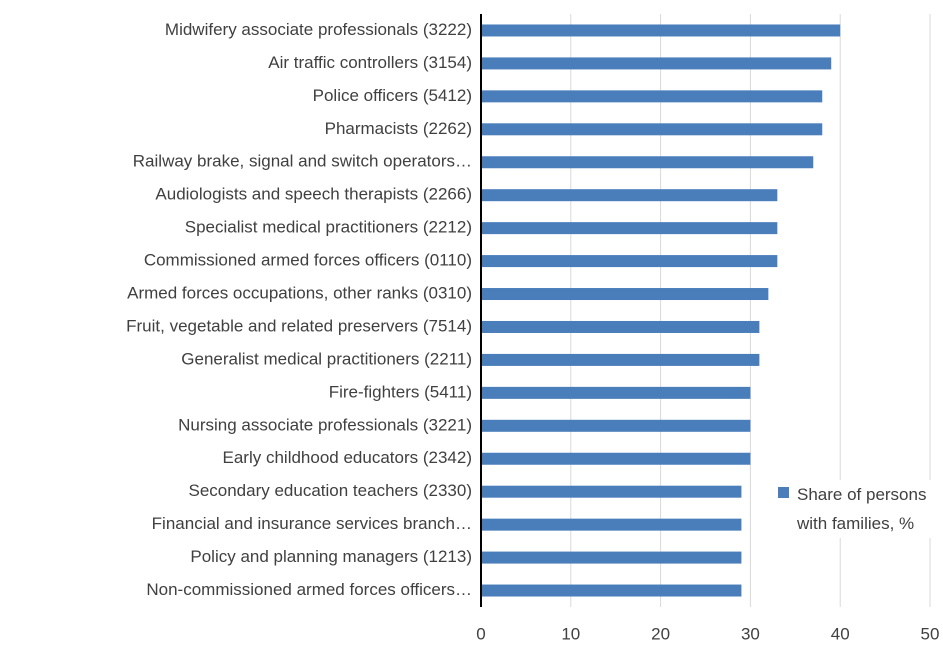 The width and height of the screenshot is (943, 645). Describe the element at coordinates (370, 62) in the screenshot. I see `y-tick-label: Air traffic controllers (3154)` at that location.